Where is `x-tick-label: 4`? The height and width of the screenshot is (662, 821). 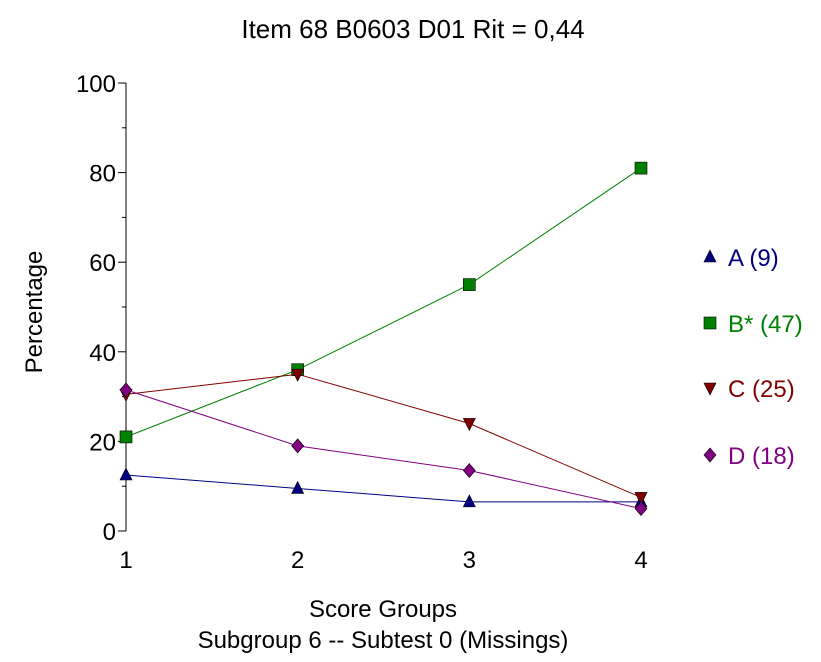 x-tick-label: 4 is located at coordinates (640, 560).